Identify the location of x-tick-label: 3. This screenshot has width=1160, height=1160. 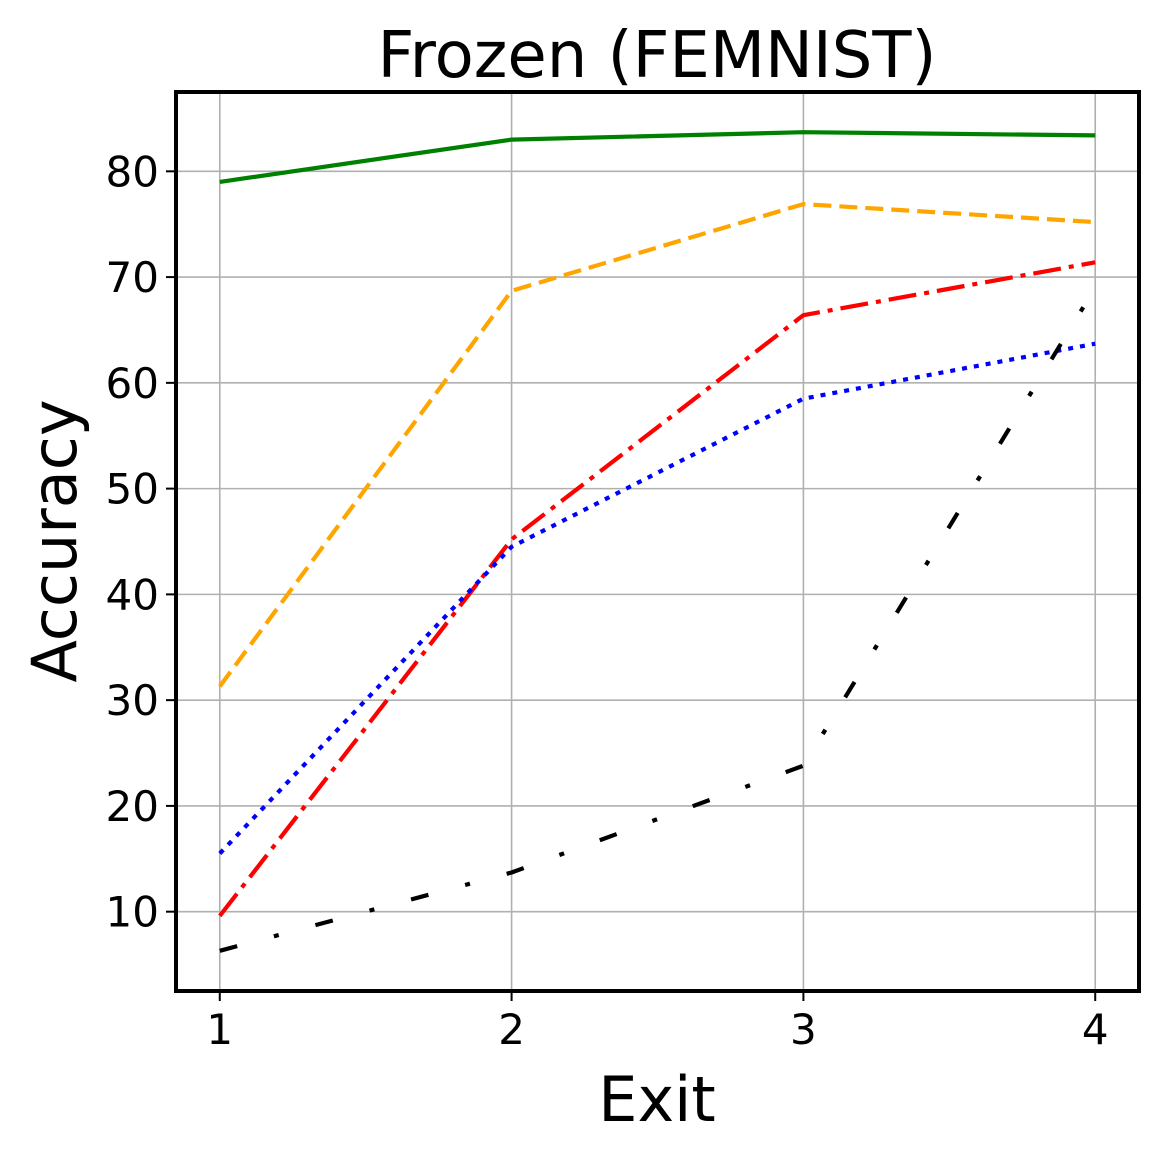
(803, 1029).